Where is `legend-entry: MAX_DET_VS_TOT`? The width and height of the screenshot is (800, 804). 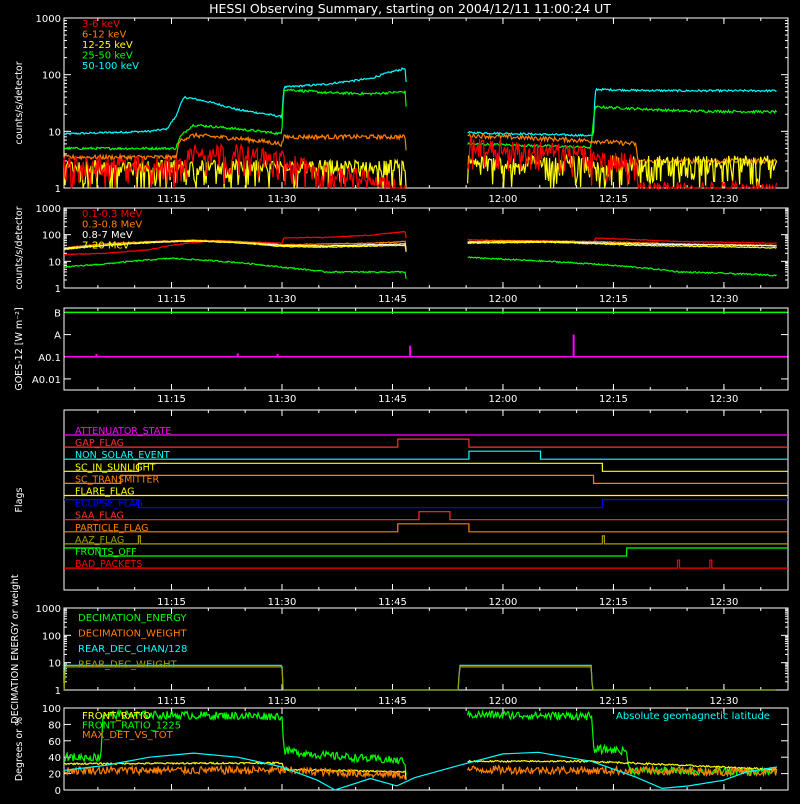 legend-entry: MAX_DET_VS_TOT is located at coordinates (128, 735).